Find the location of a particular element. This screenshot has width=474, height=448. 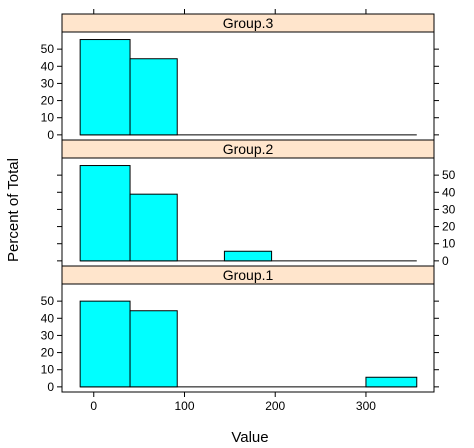

y-axis-label: Percent of Total is located at coordinates (13, 210).